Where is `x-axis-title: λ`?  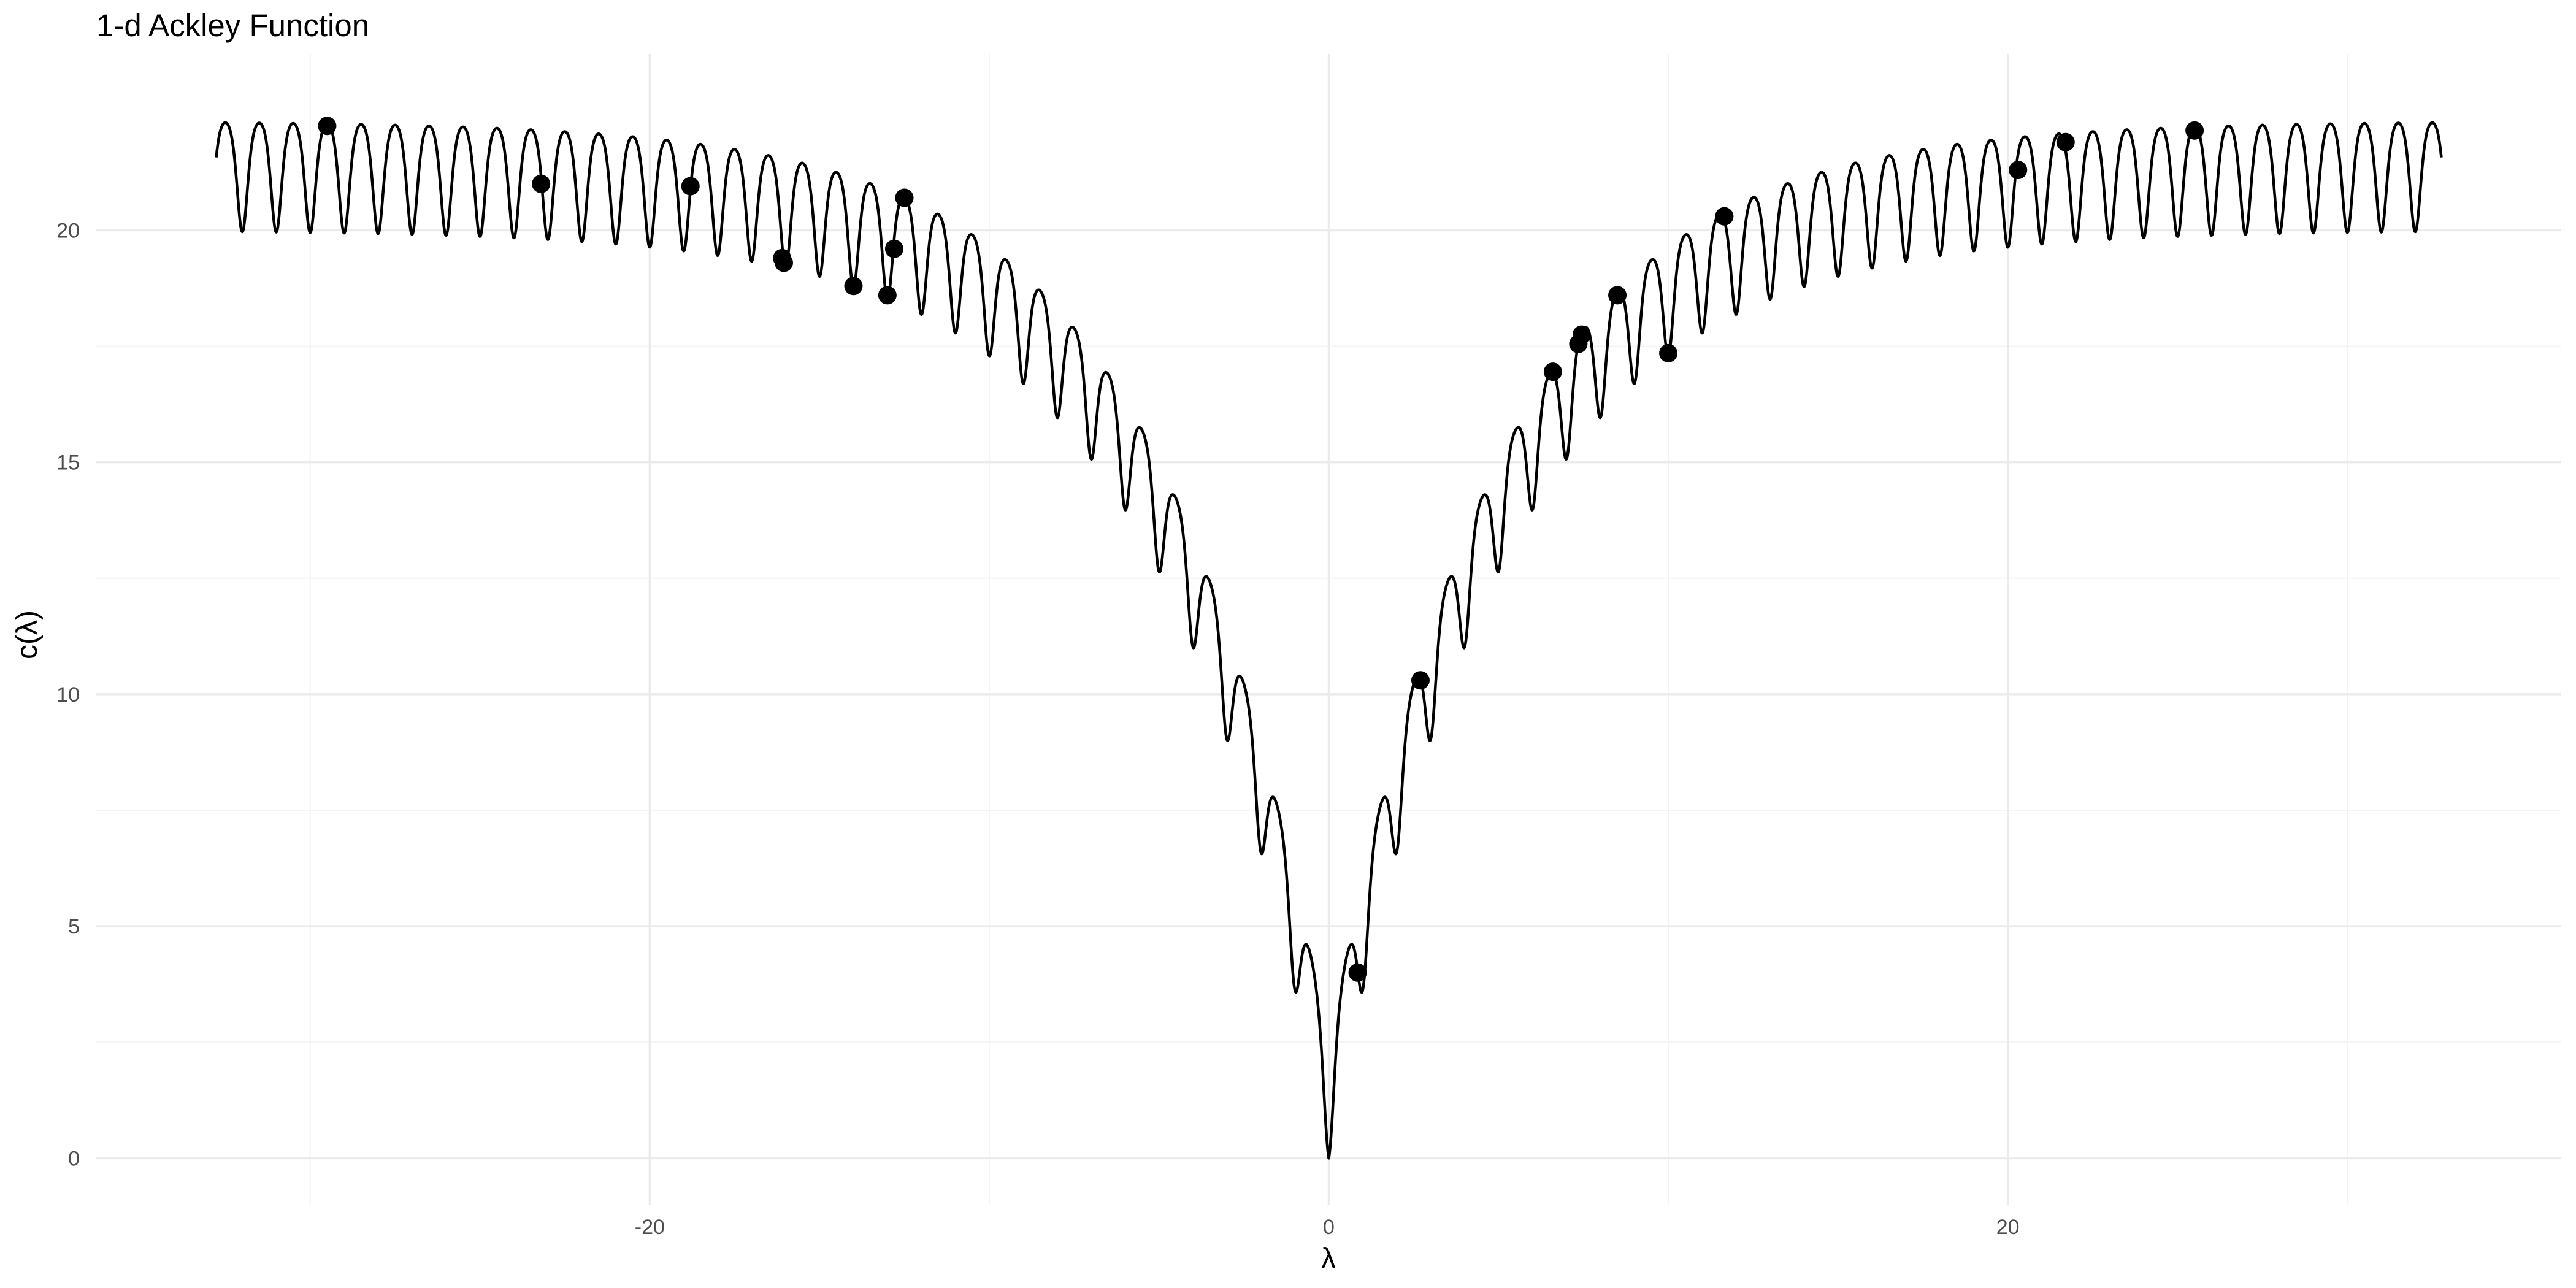 x-axis-title: λ is located at coordinates (1328, 1259).